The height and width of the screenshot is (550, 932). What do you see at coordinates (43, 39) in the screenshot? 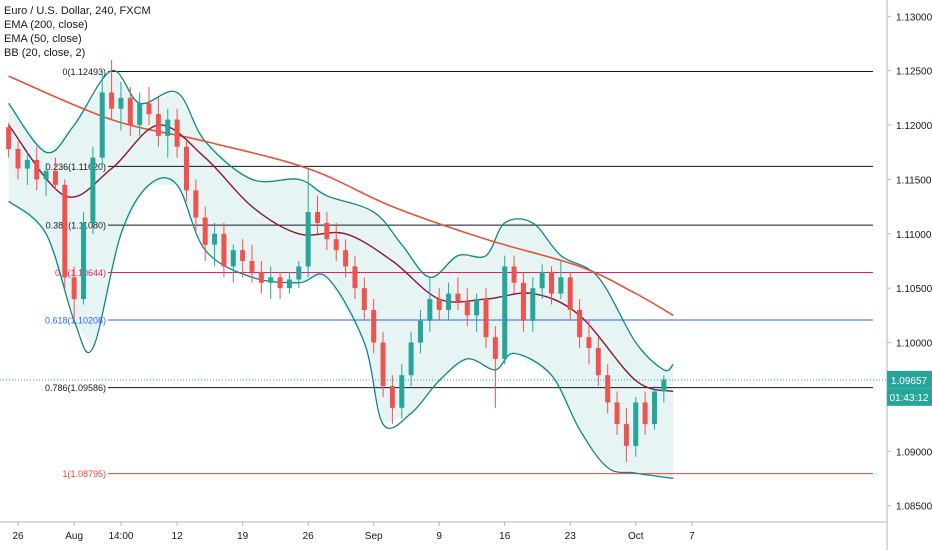
I see `ema50-legend: EMA (50, close)` at bounding box center [43, 39].